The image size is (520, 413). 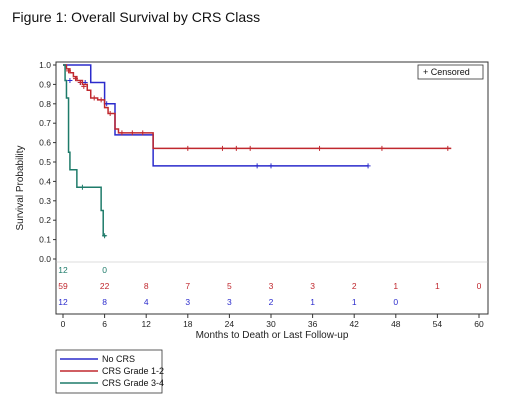 I want to click on x-tick-label: 6, so click(x=104, y=324).